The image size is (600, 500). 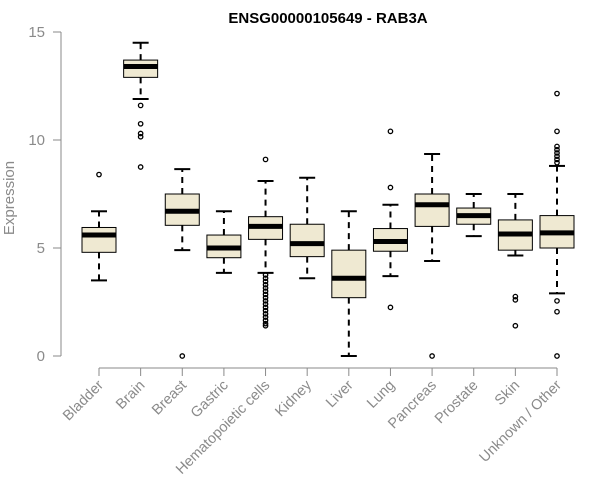 I want to click on y-tick-label: 5, so click(x=41, y=248).